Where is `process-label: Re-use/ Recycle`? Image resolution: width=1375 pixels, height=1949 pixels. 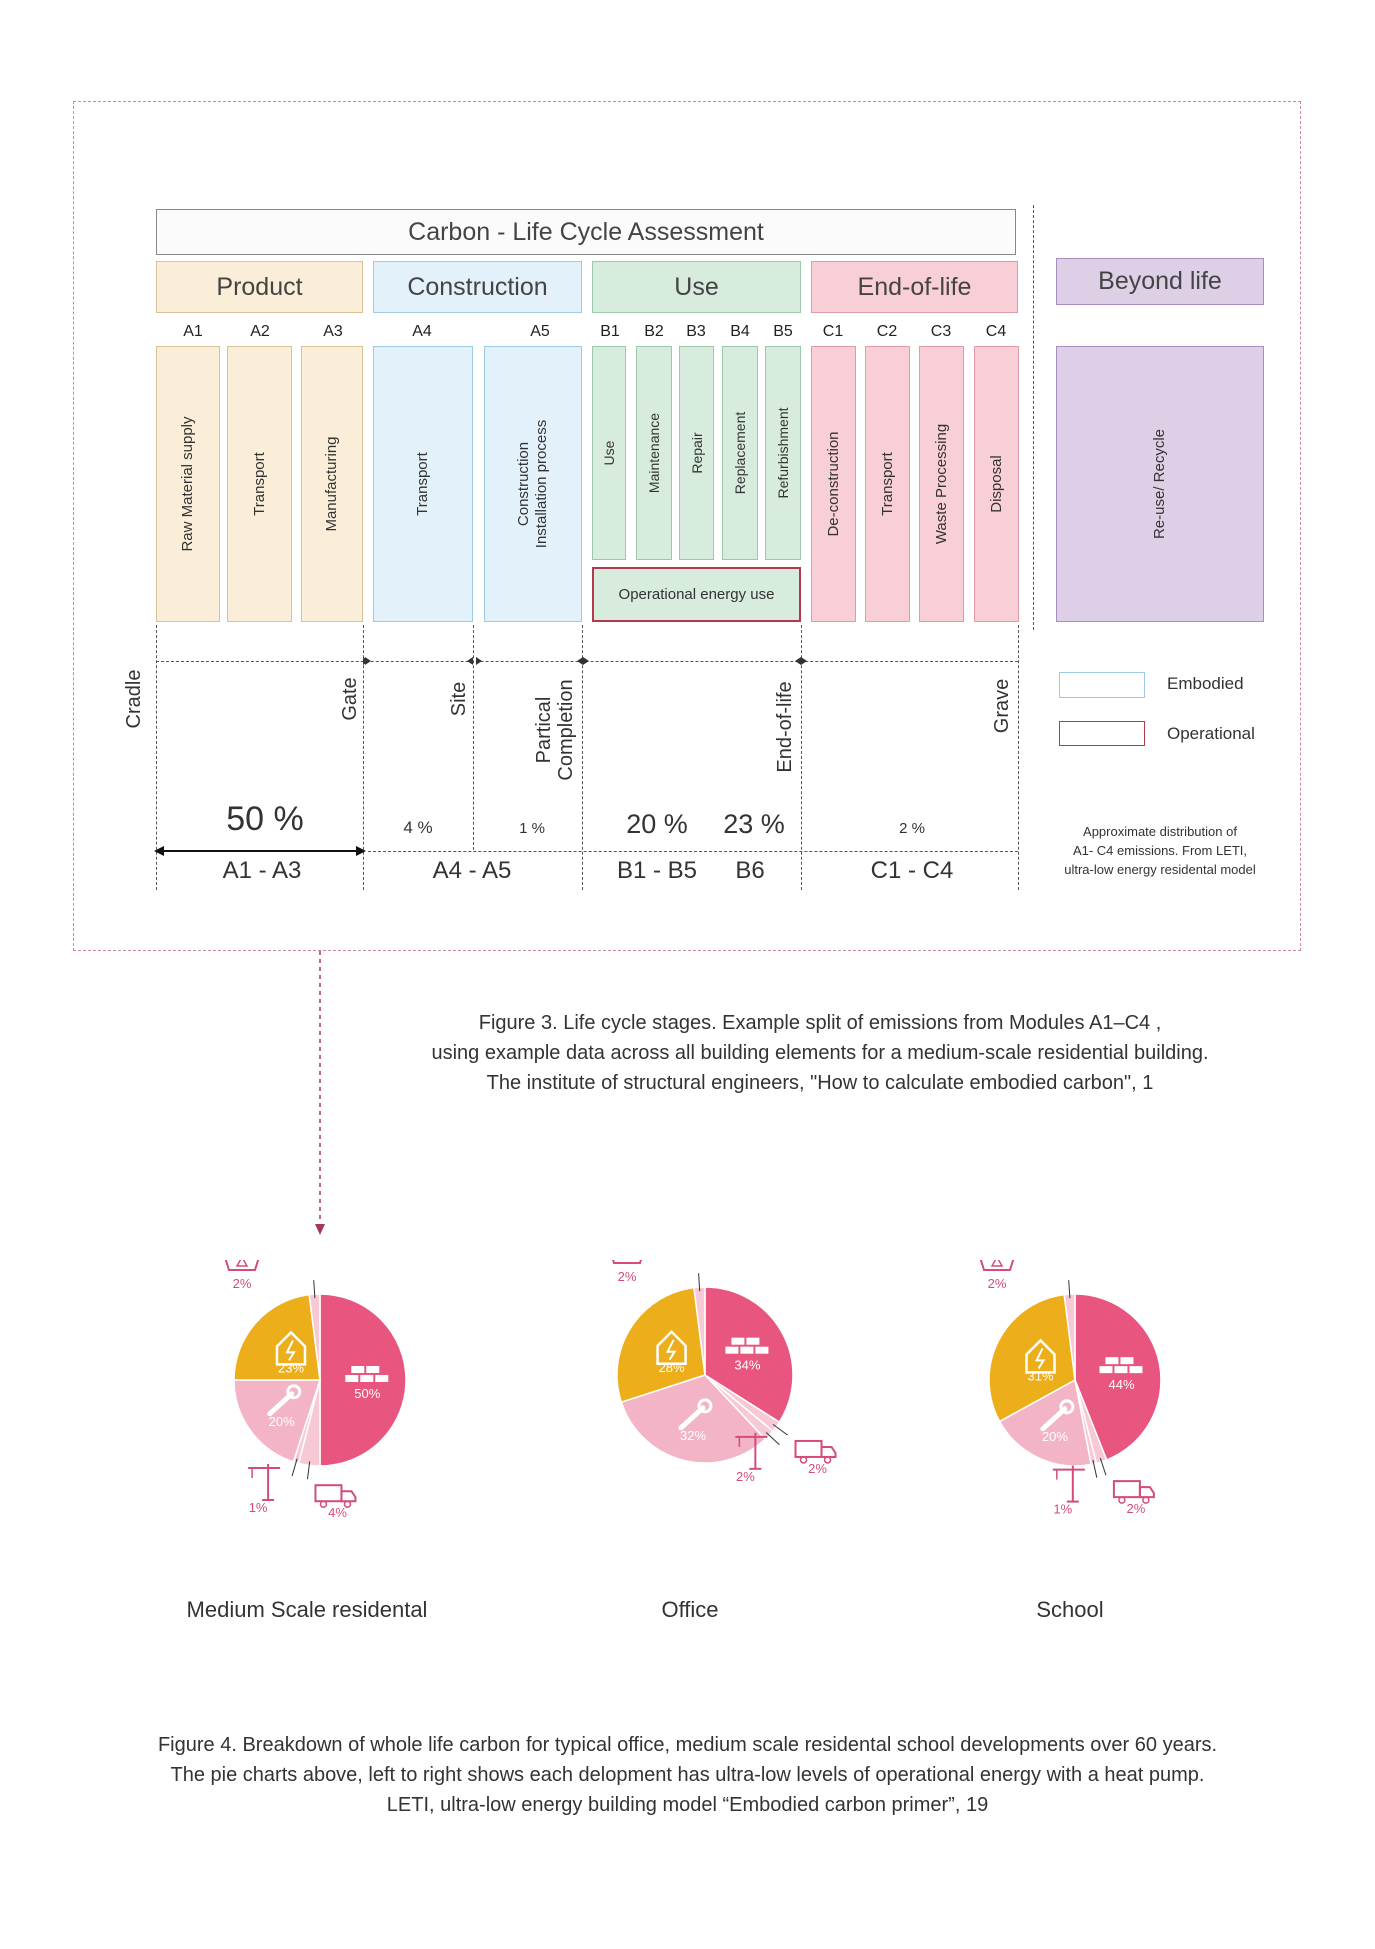
process-label: Re-use/ Recycle is located at coordinates (1159, 484).